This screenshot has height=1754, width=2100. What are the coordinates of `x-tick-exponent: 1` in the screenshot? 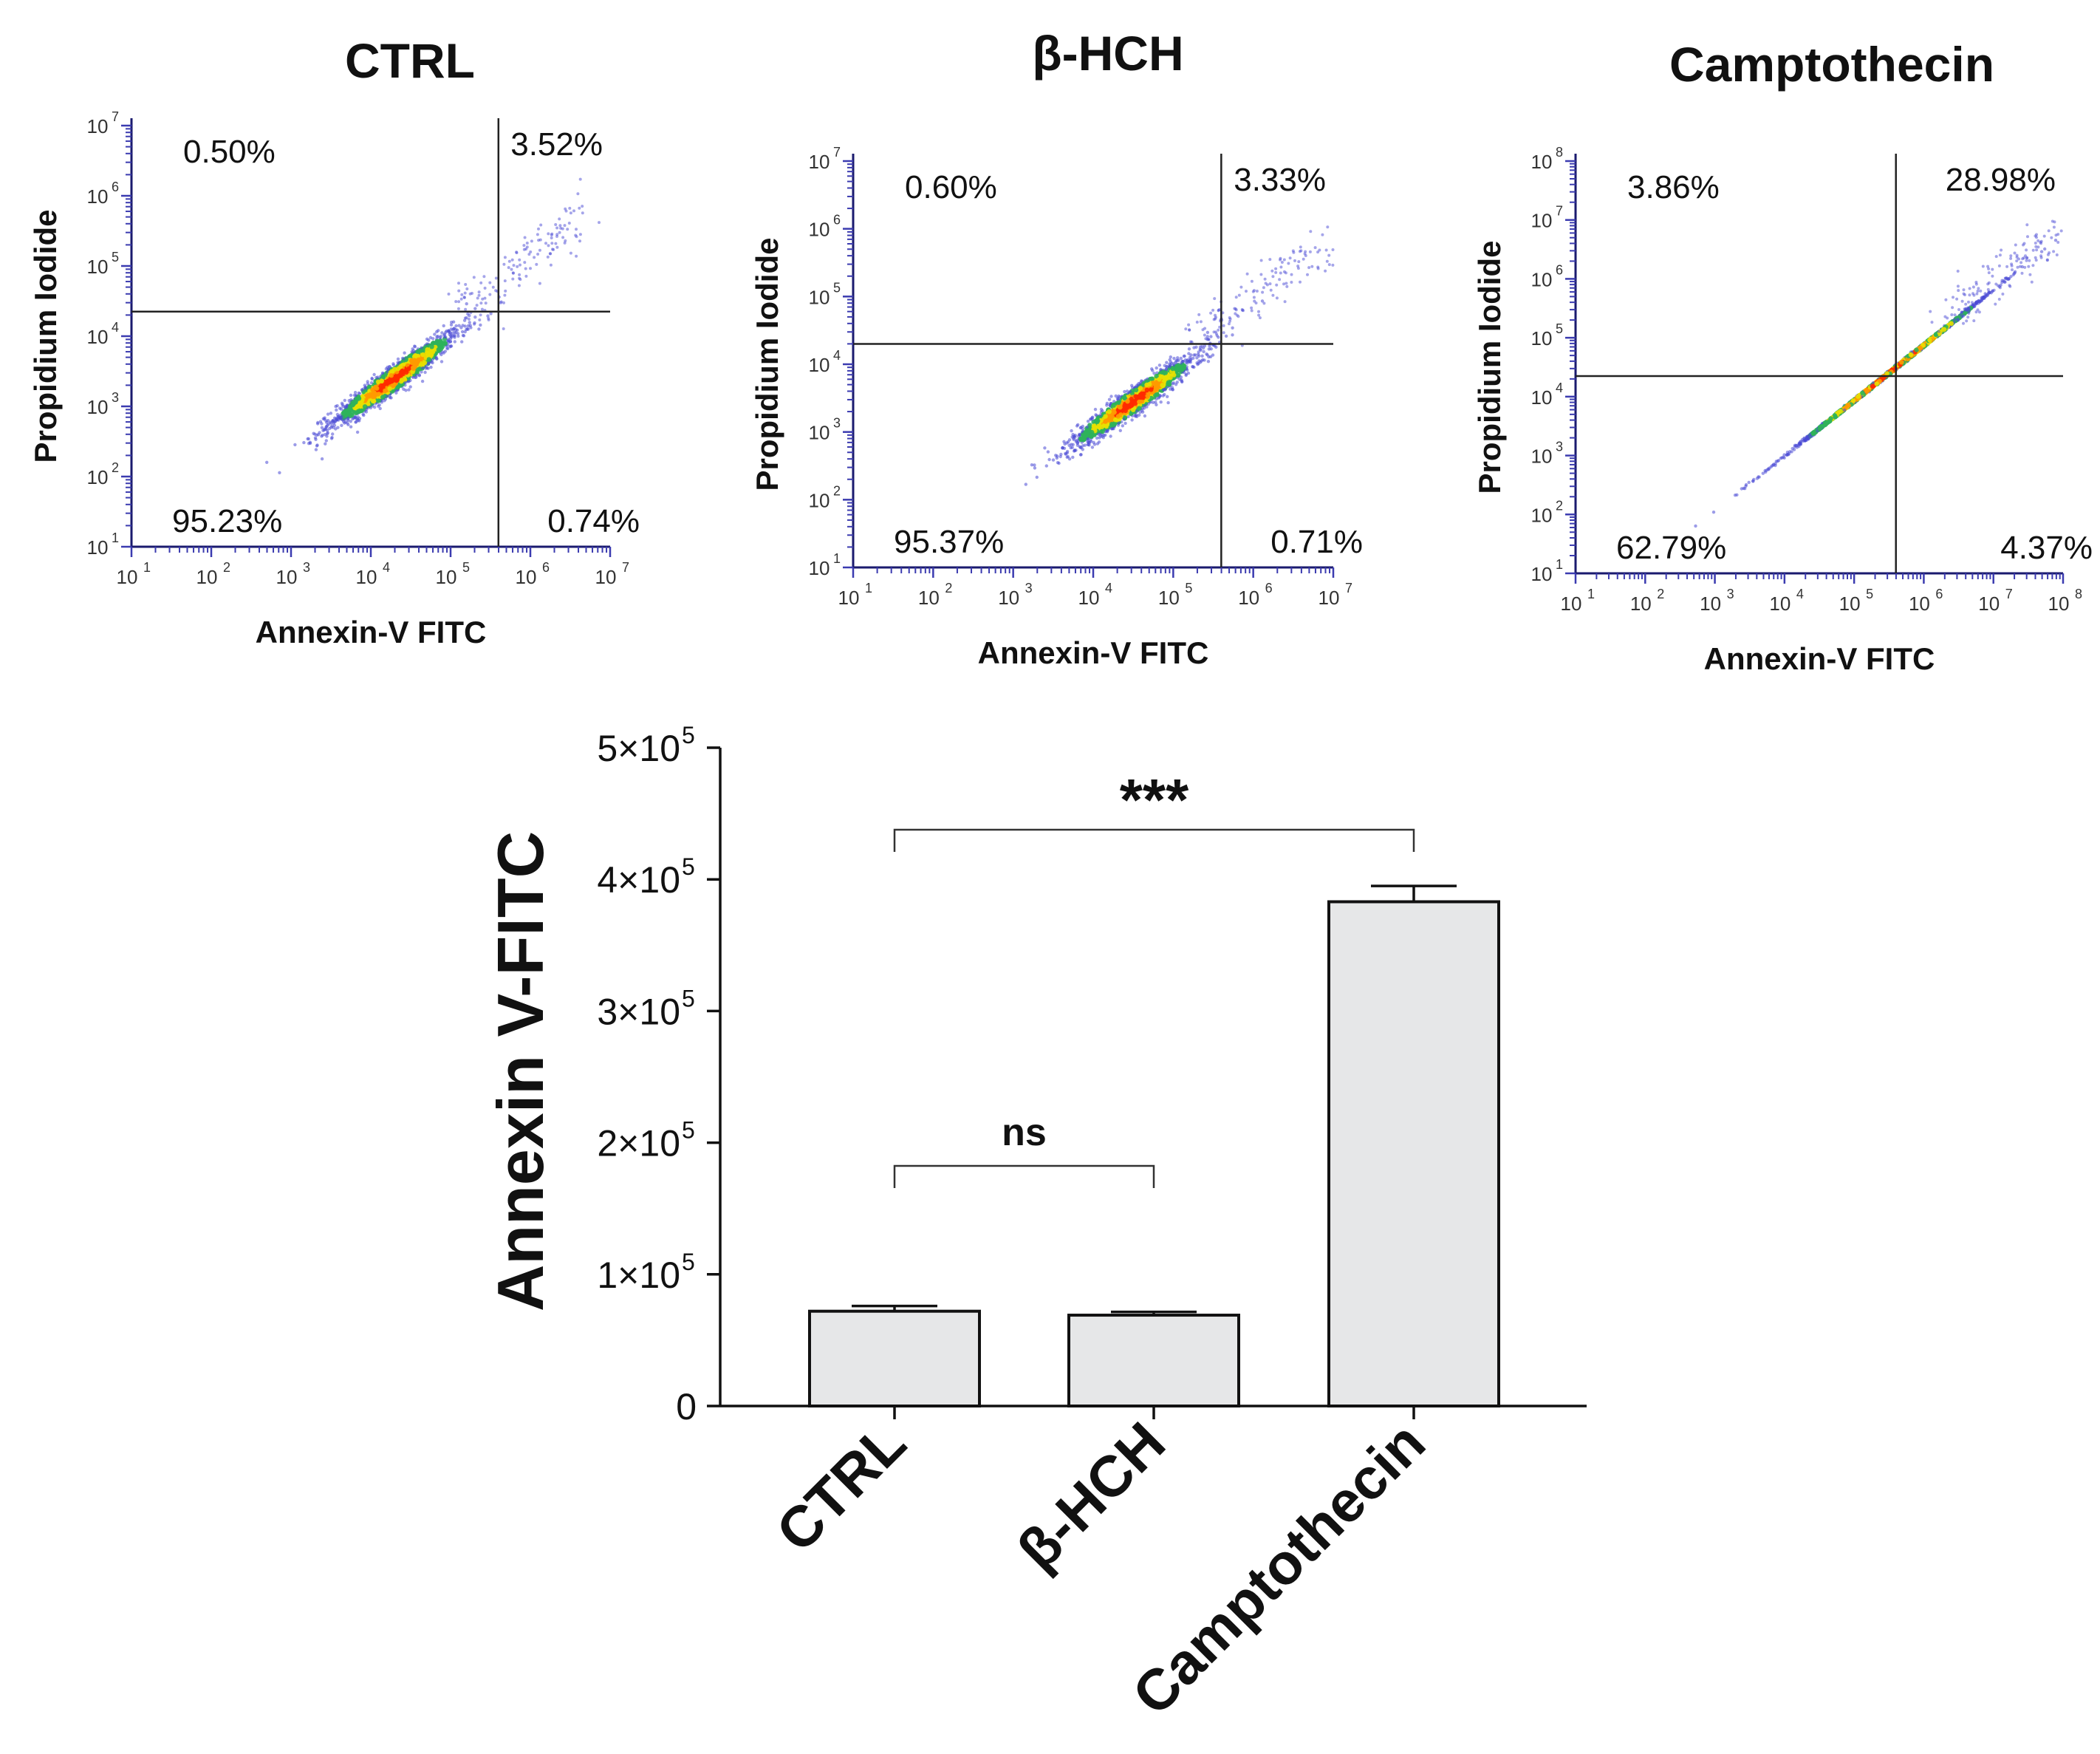 It's located at (868, 588).